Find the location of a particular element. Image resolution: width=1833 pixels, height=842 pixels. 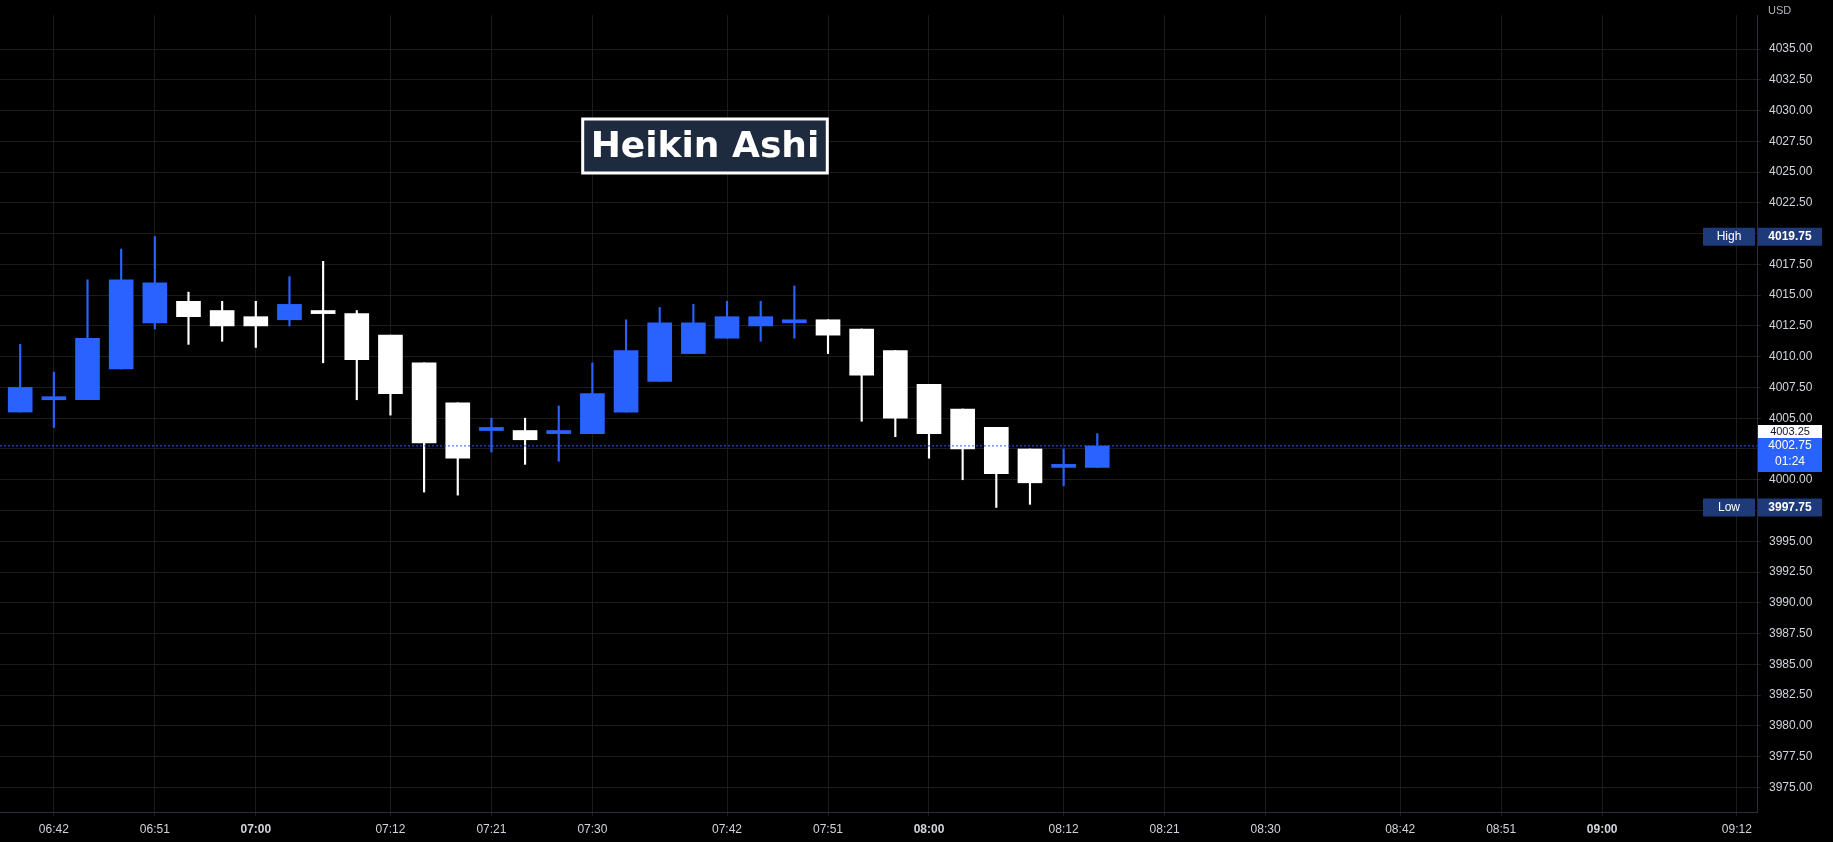

y-tick-label: 4010.00 is located at coordinates (1791, 356).